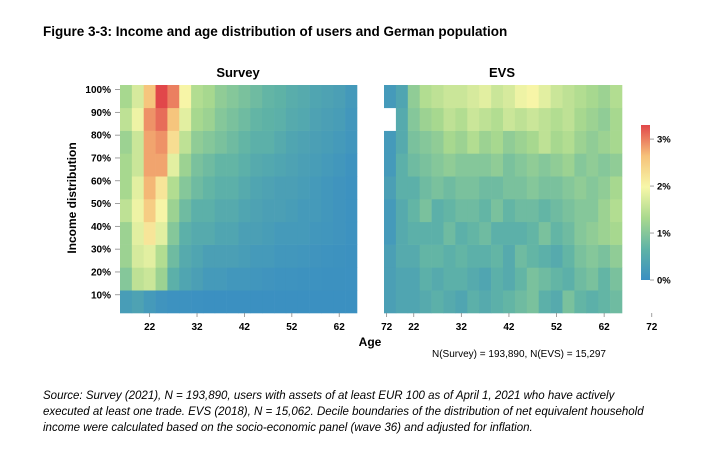  What do you see at coordinates (197, 327) in the screenshot?
I see `x-tick-label: 32` at bounding box center [197, 327].